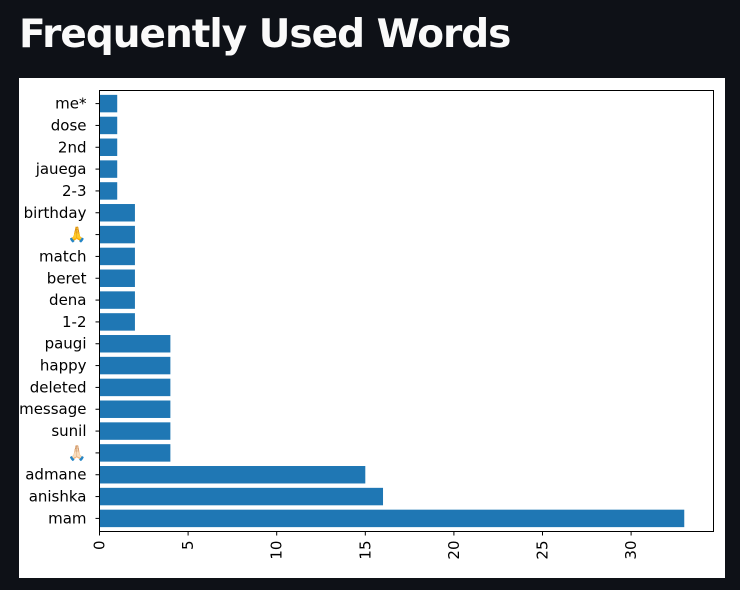 Image resolution: width=740 pixels, height=590 pixels. Describe the element at coordinates (52, 409) in the screenshot. I see `y-tick-label: message` at that location.